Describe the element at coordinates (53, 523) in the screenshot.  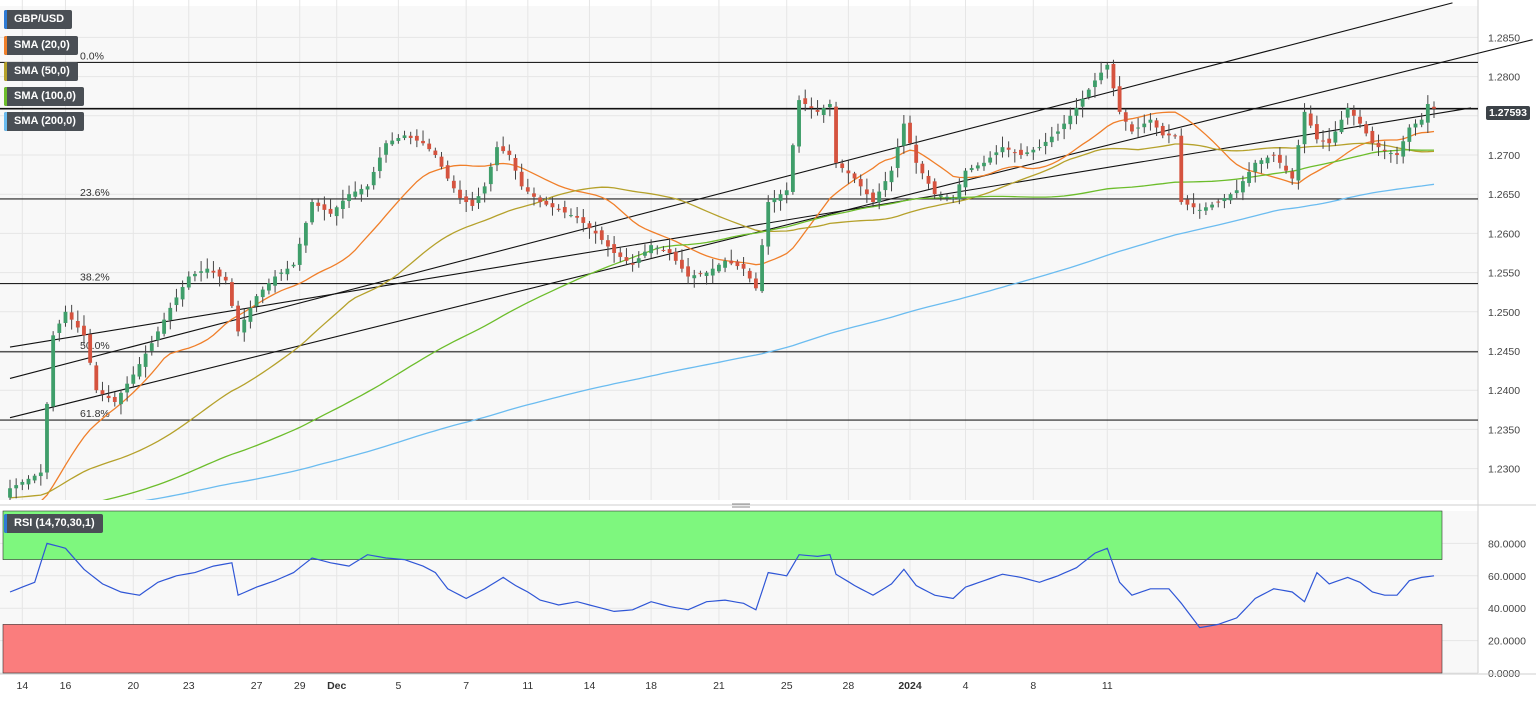
I see `rsi-badge: RSI (14,70,30,1)` at that location.